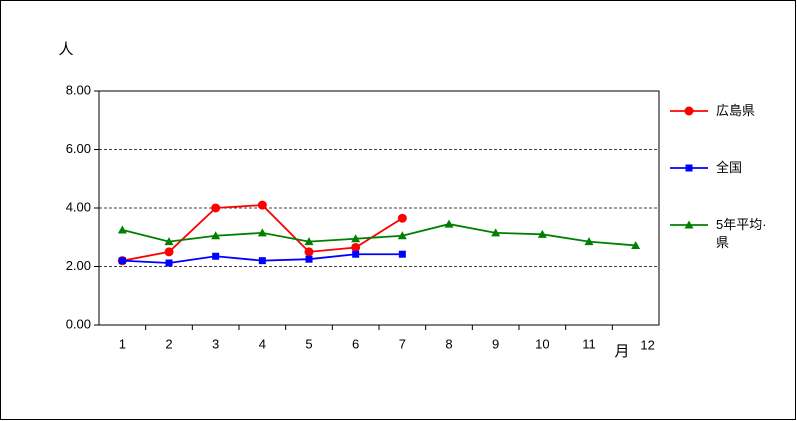  Describe the element at coordinates (262, 343) in the screenshot. I see `x-tick-label: 4` at that location.